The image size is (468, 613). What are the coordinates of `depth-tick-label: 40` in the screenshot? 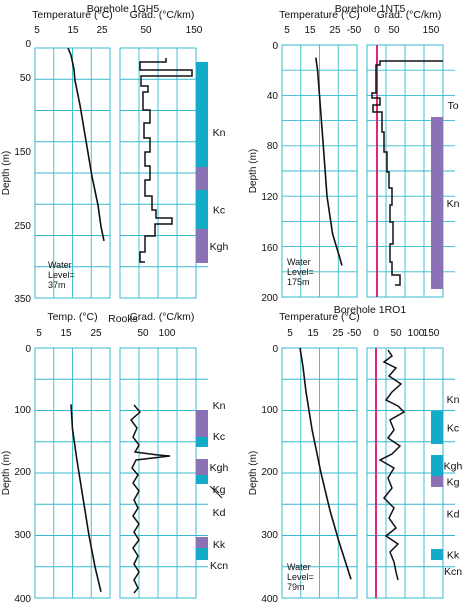 It's located at (273, 96).